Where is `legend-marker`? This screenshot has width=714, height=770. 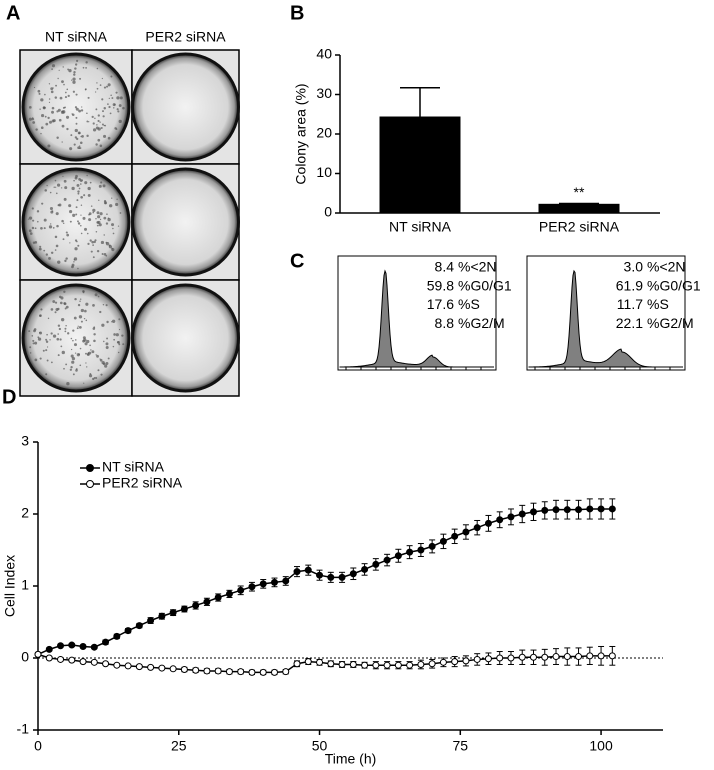
legend-marker is located at coordinates (90, 468).